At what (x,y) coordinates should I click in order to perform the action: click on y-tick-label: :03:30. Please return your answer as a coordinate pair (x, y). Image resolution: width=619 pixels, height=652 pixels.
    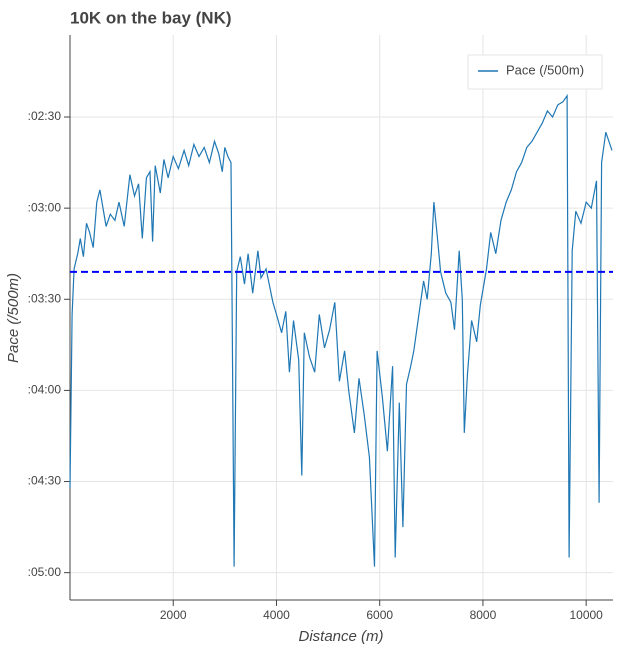
    Looking at the image, I should click on (45, 298).